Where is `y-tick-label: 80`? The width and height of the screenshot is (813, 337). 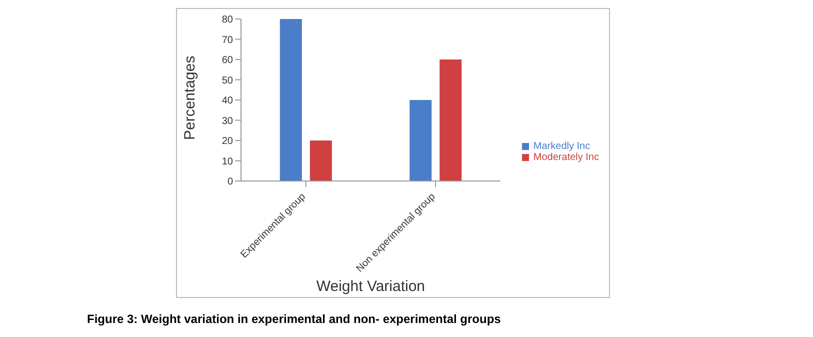 y-tick-label: 80 is located at coordinates (228, 20).